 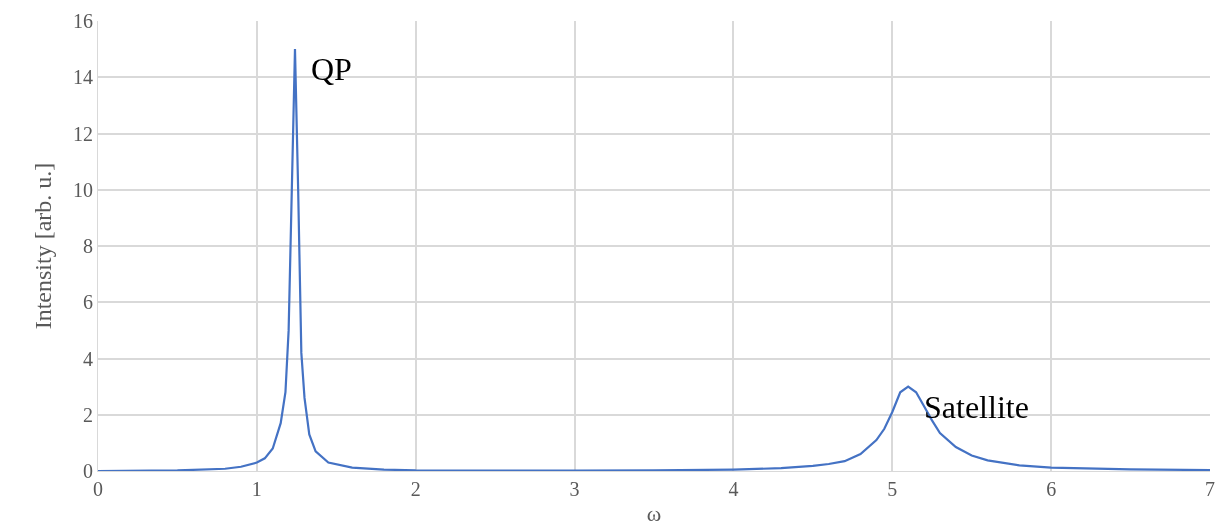 What do you see at coordinates (331, 69) in the screenshot?
I see `annotation: QP` at bounding box center [331, 69].